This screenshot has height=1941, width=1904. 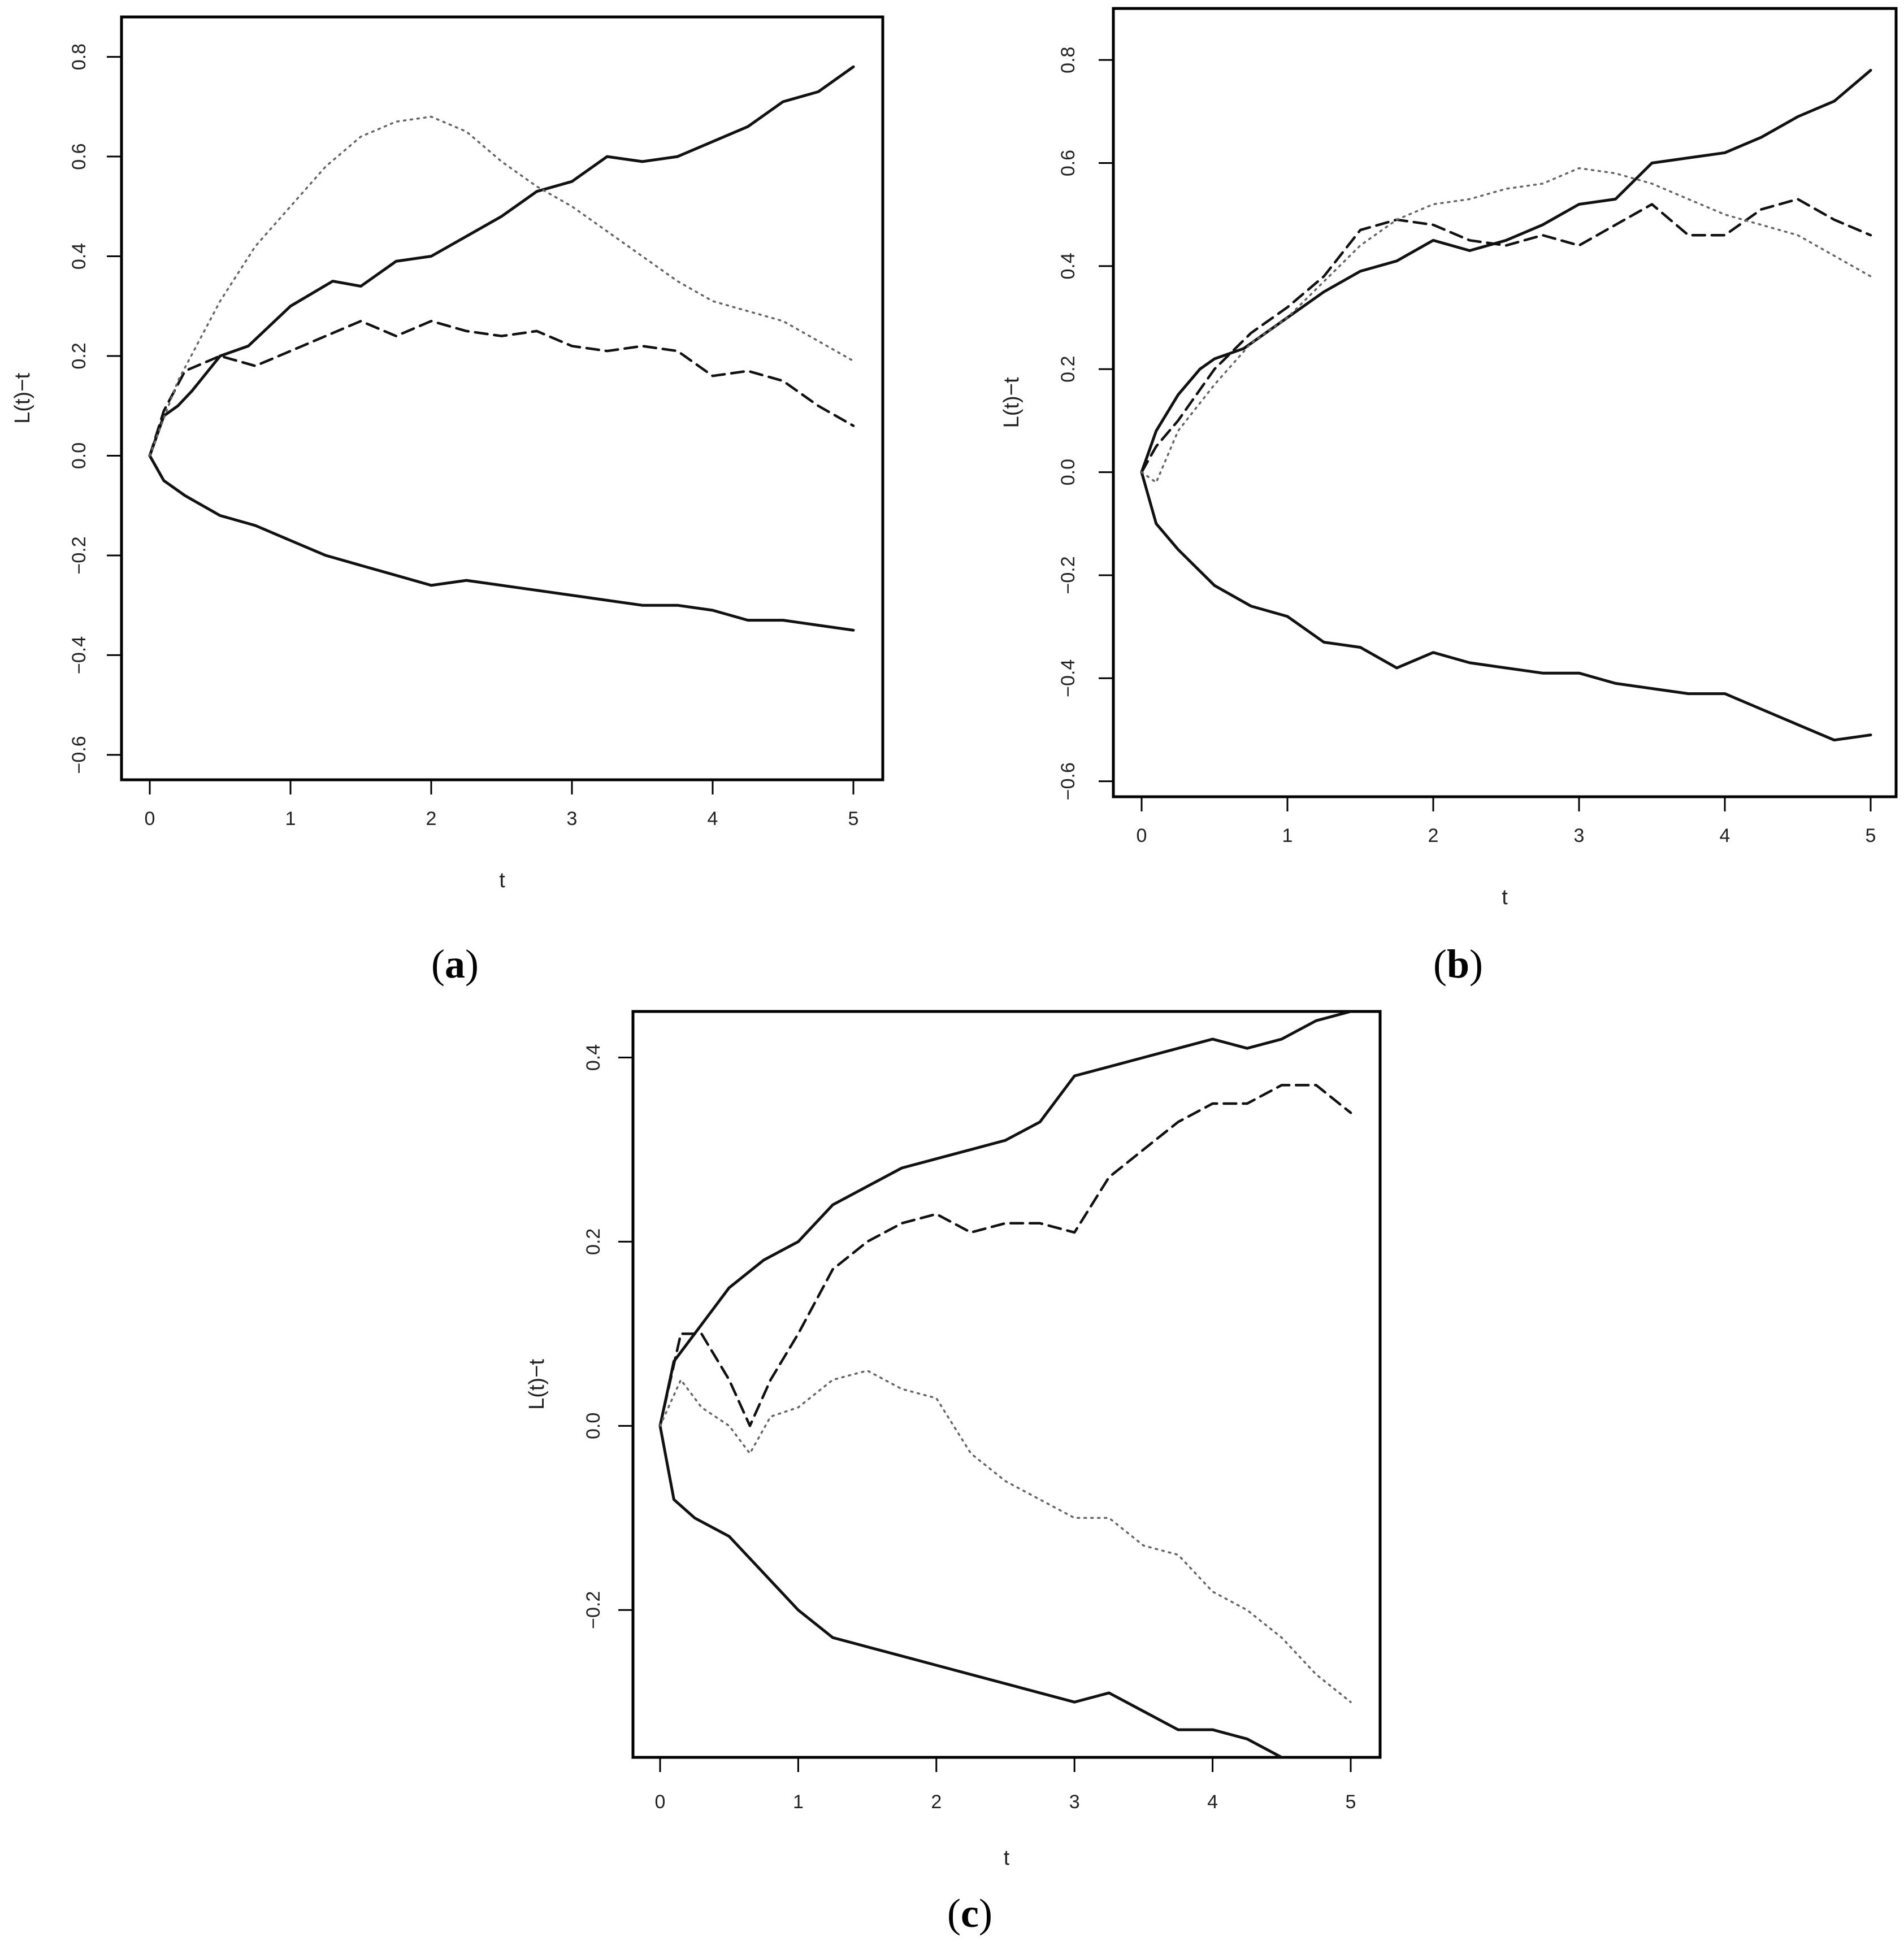 What do you see at coordinates (969, 1913) in the screenshot?
I see `panel-tag: (c)` at bounding box center [969, 1913].